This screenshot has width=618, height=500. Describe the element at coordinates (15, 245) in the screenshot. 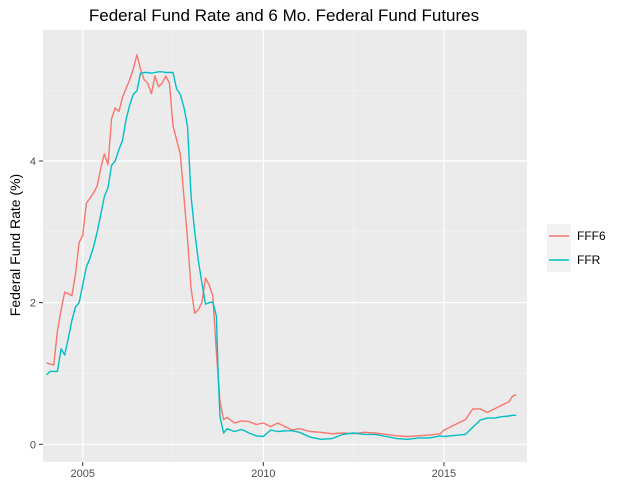

I see `y-axis-label: Federal Fund Rate (%)` at that location.